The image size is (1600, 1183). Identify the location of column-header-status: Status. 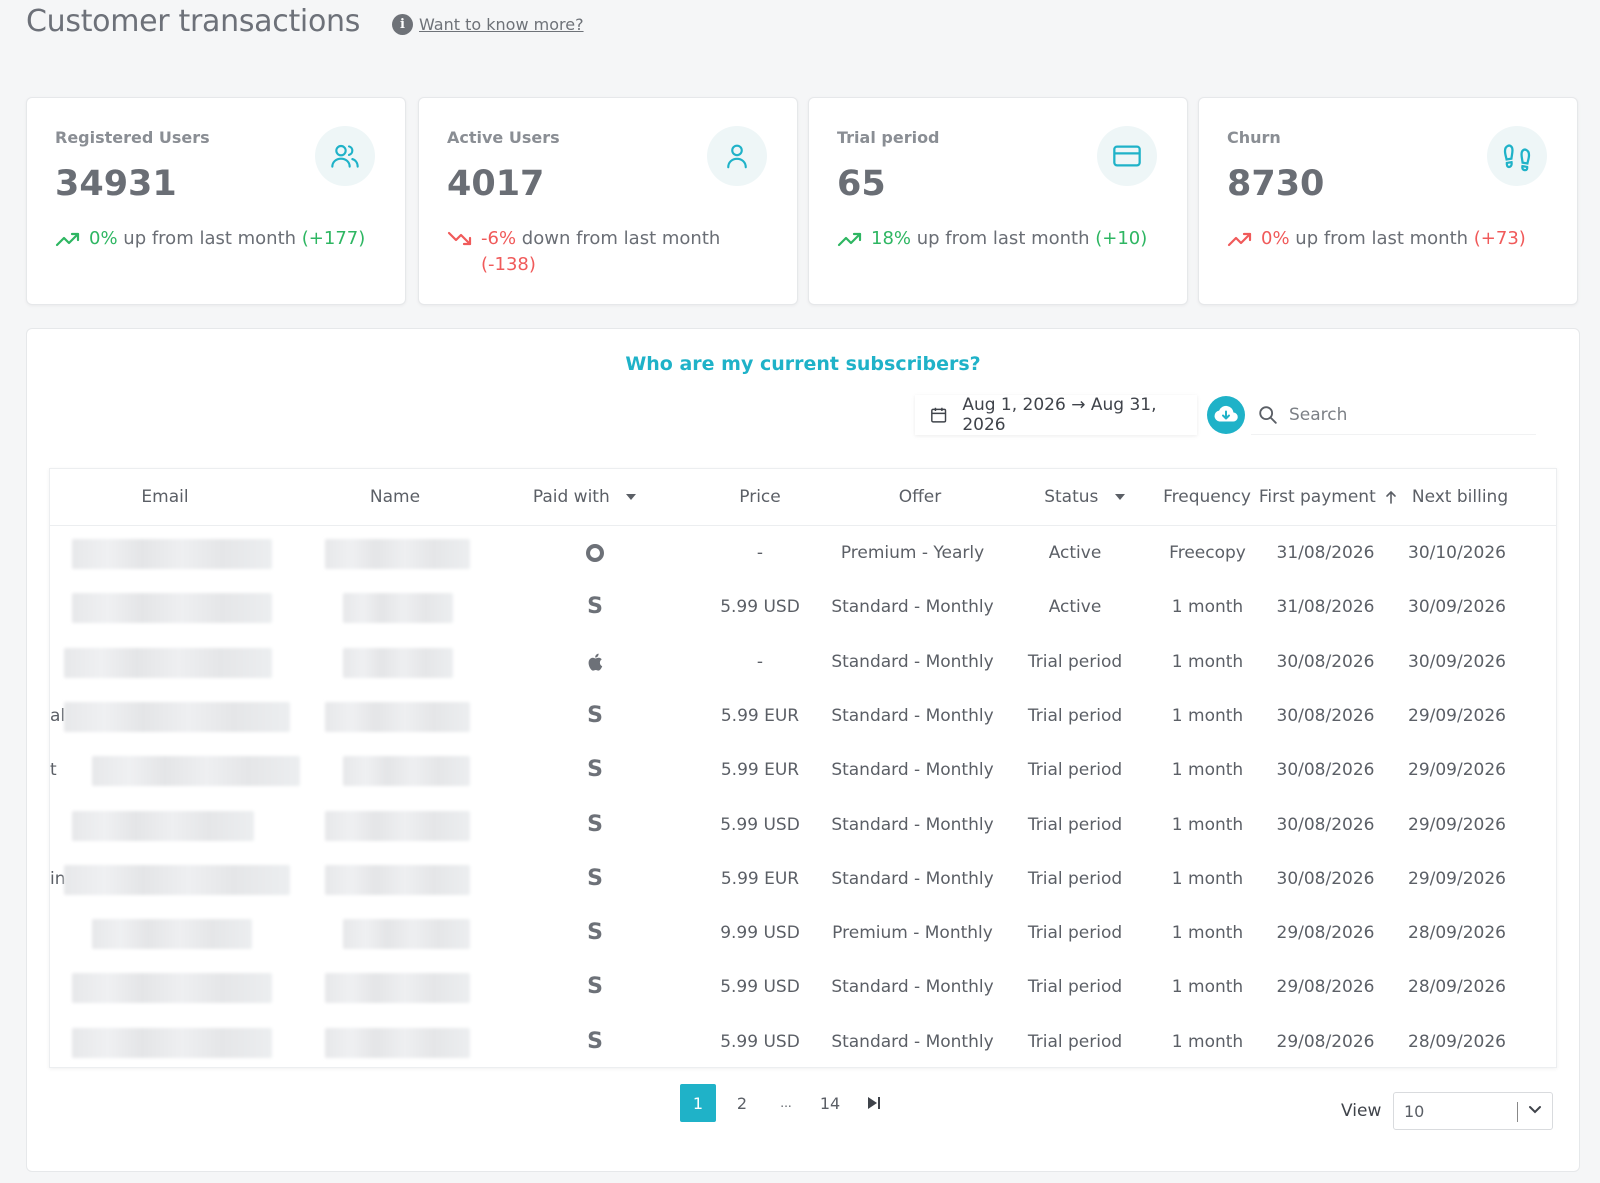
(1085, 497).